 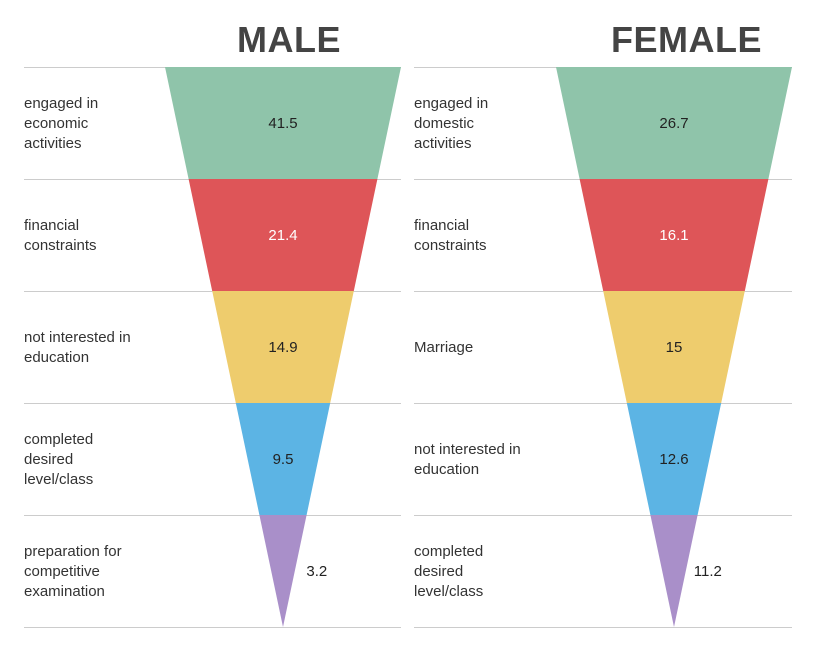 I want to click on female-row-label: financial constraints, so click(x=450, y=235).